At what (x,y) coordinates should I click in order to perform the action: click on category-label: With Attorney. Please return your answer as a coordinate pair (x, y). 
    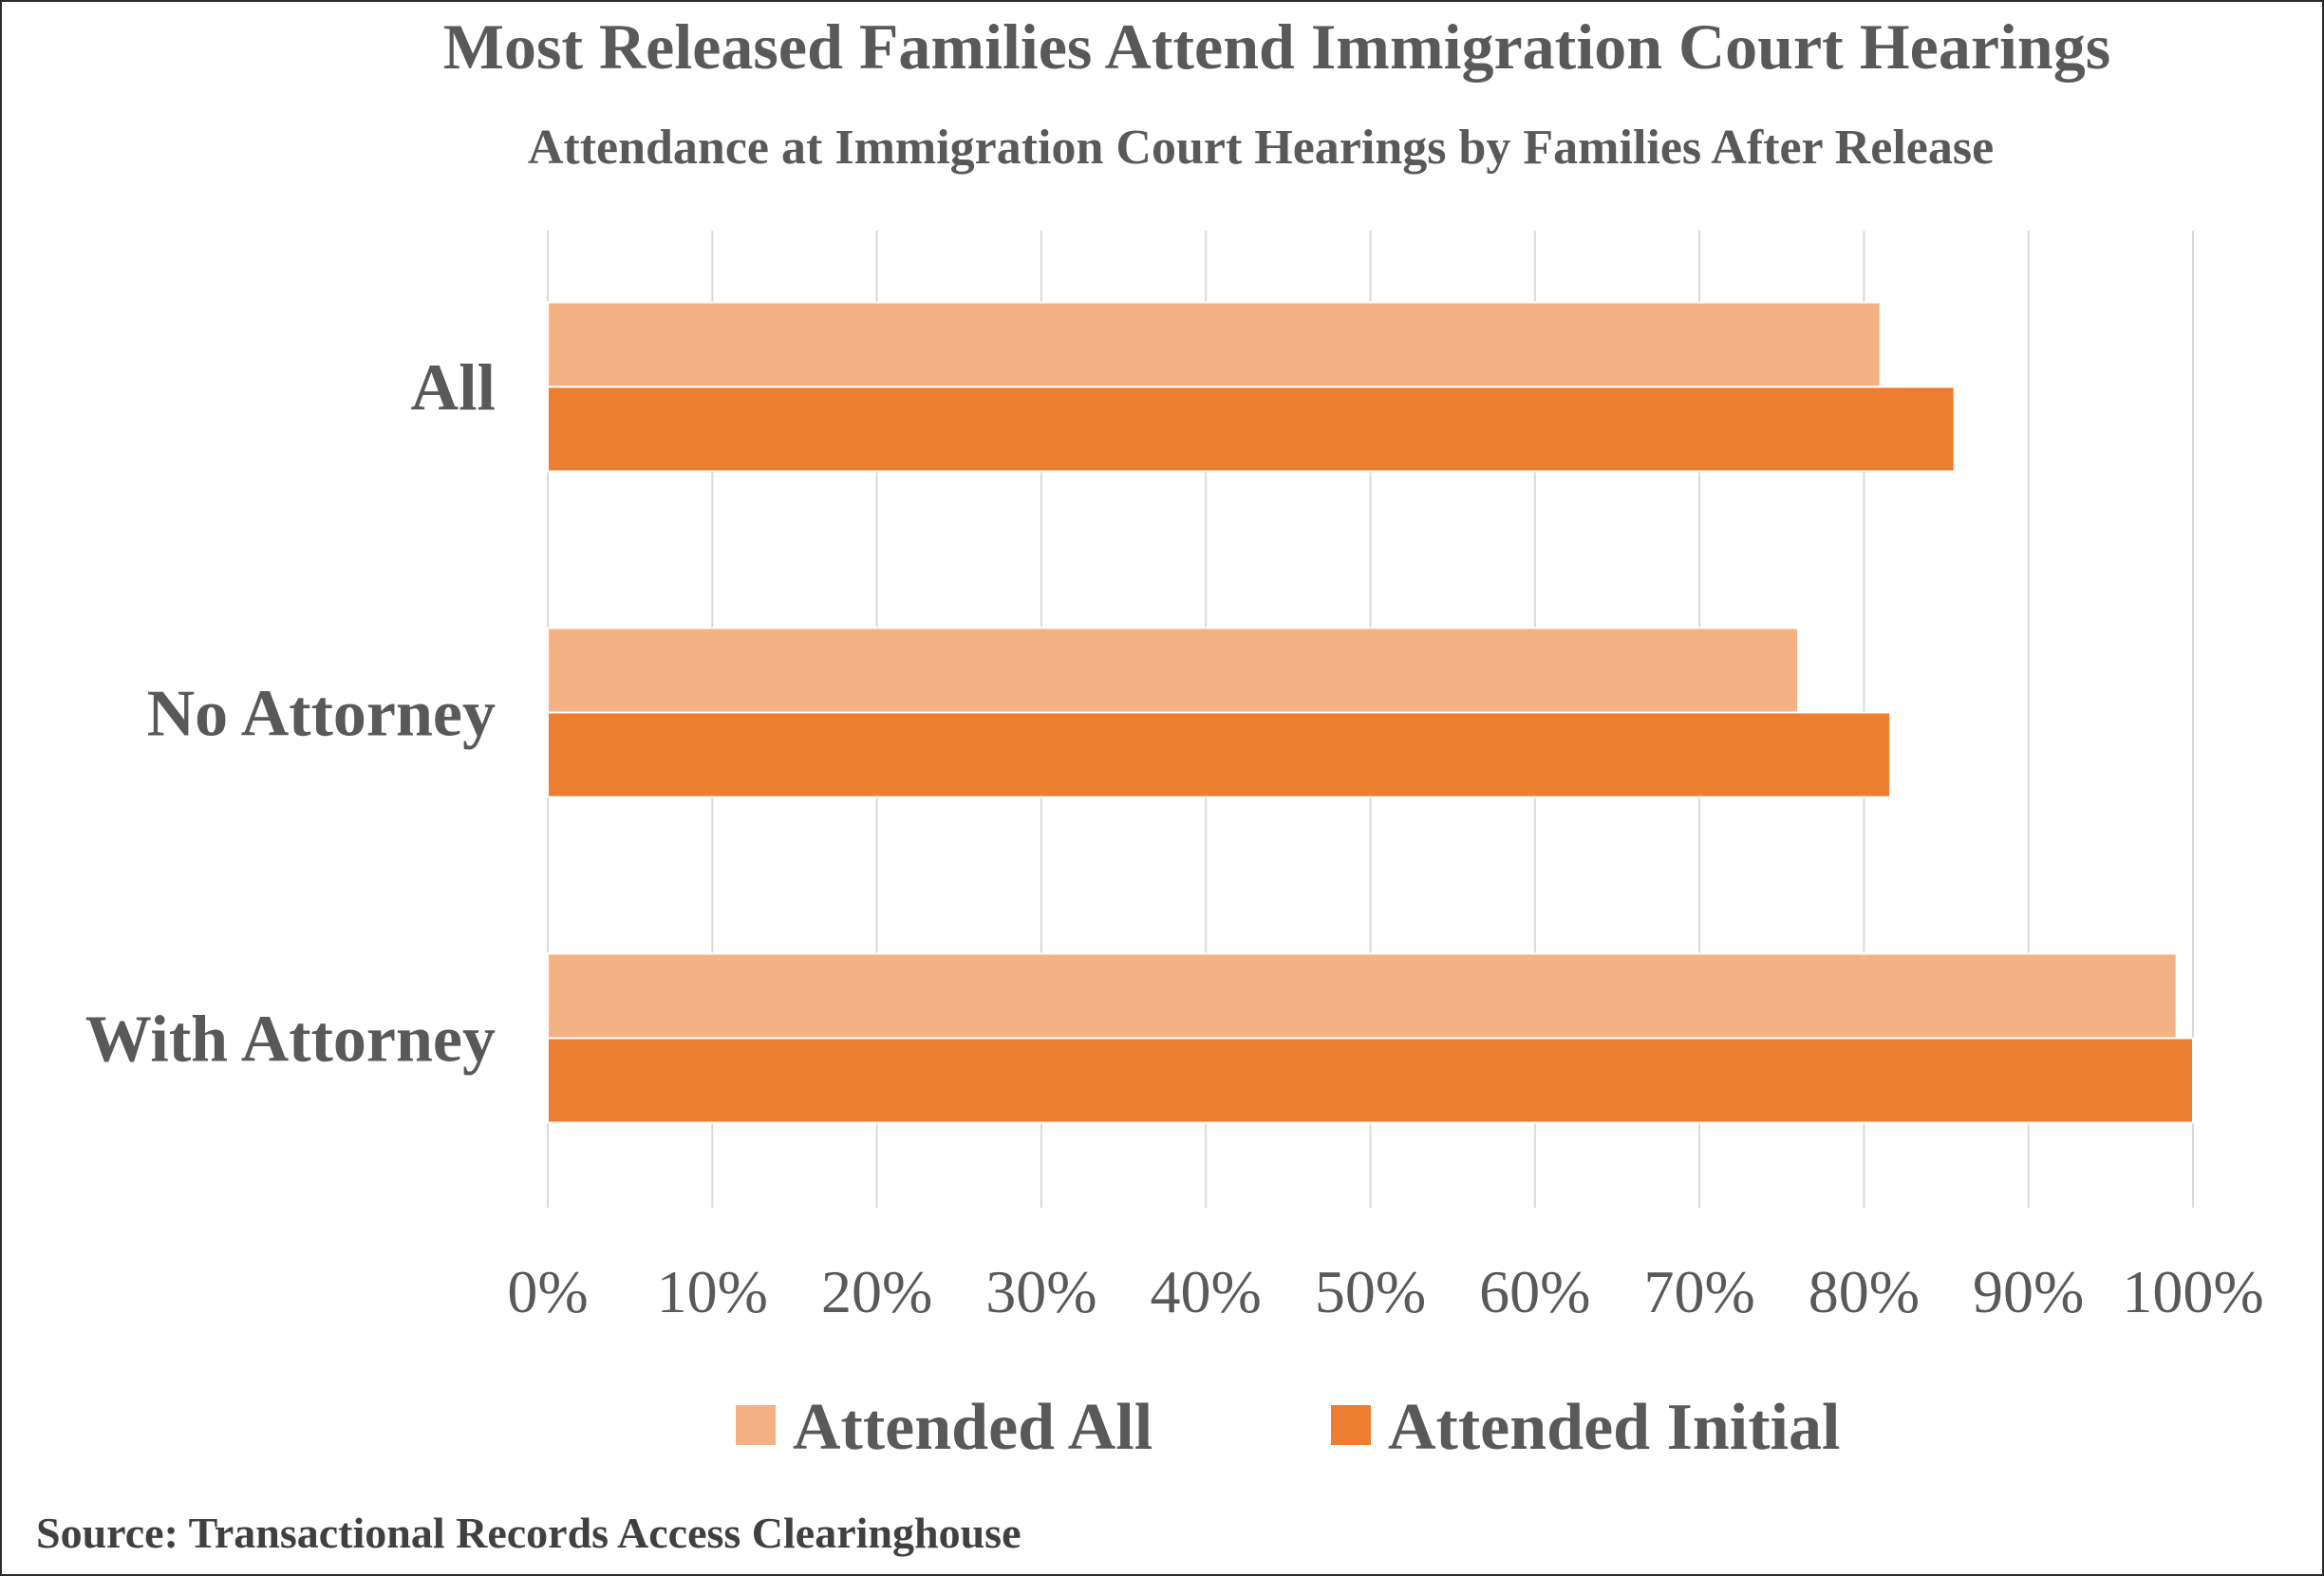
    Looking at the image, I should click on (290, 1040).